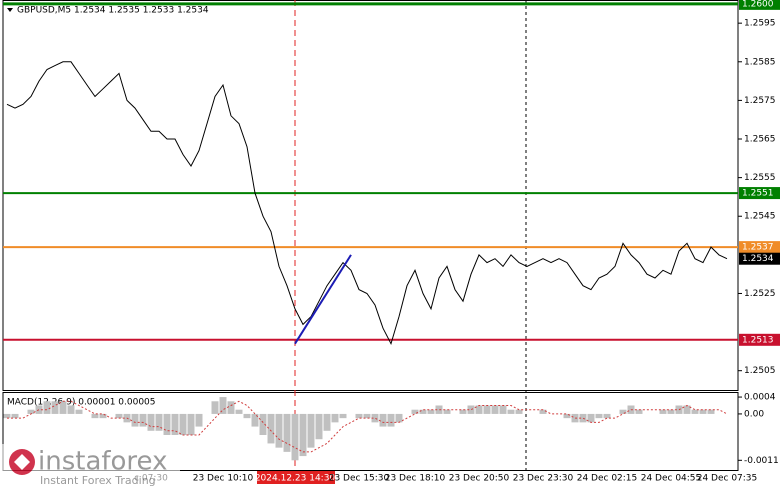 Image resolution: width=781 pixels, height=489 pixels. What do you see at coordinates (727, 479) in the screenshot?
I see `x-tick-label: 24 Dec 07:35` at bounding box center [727, 479].